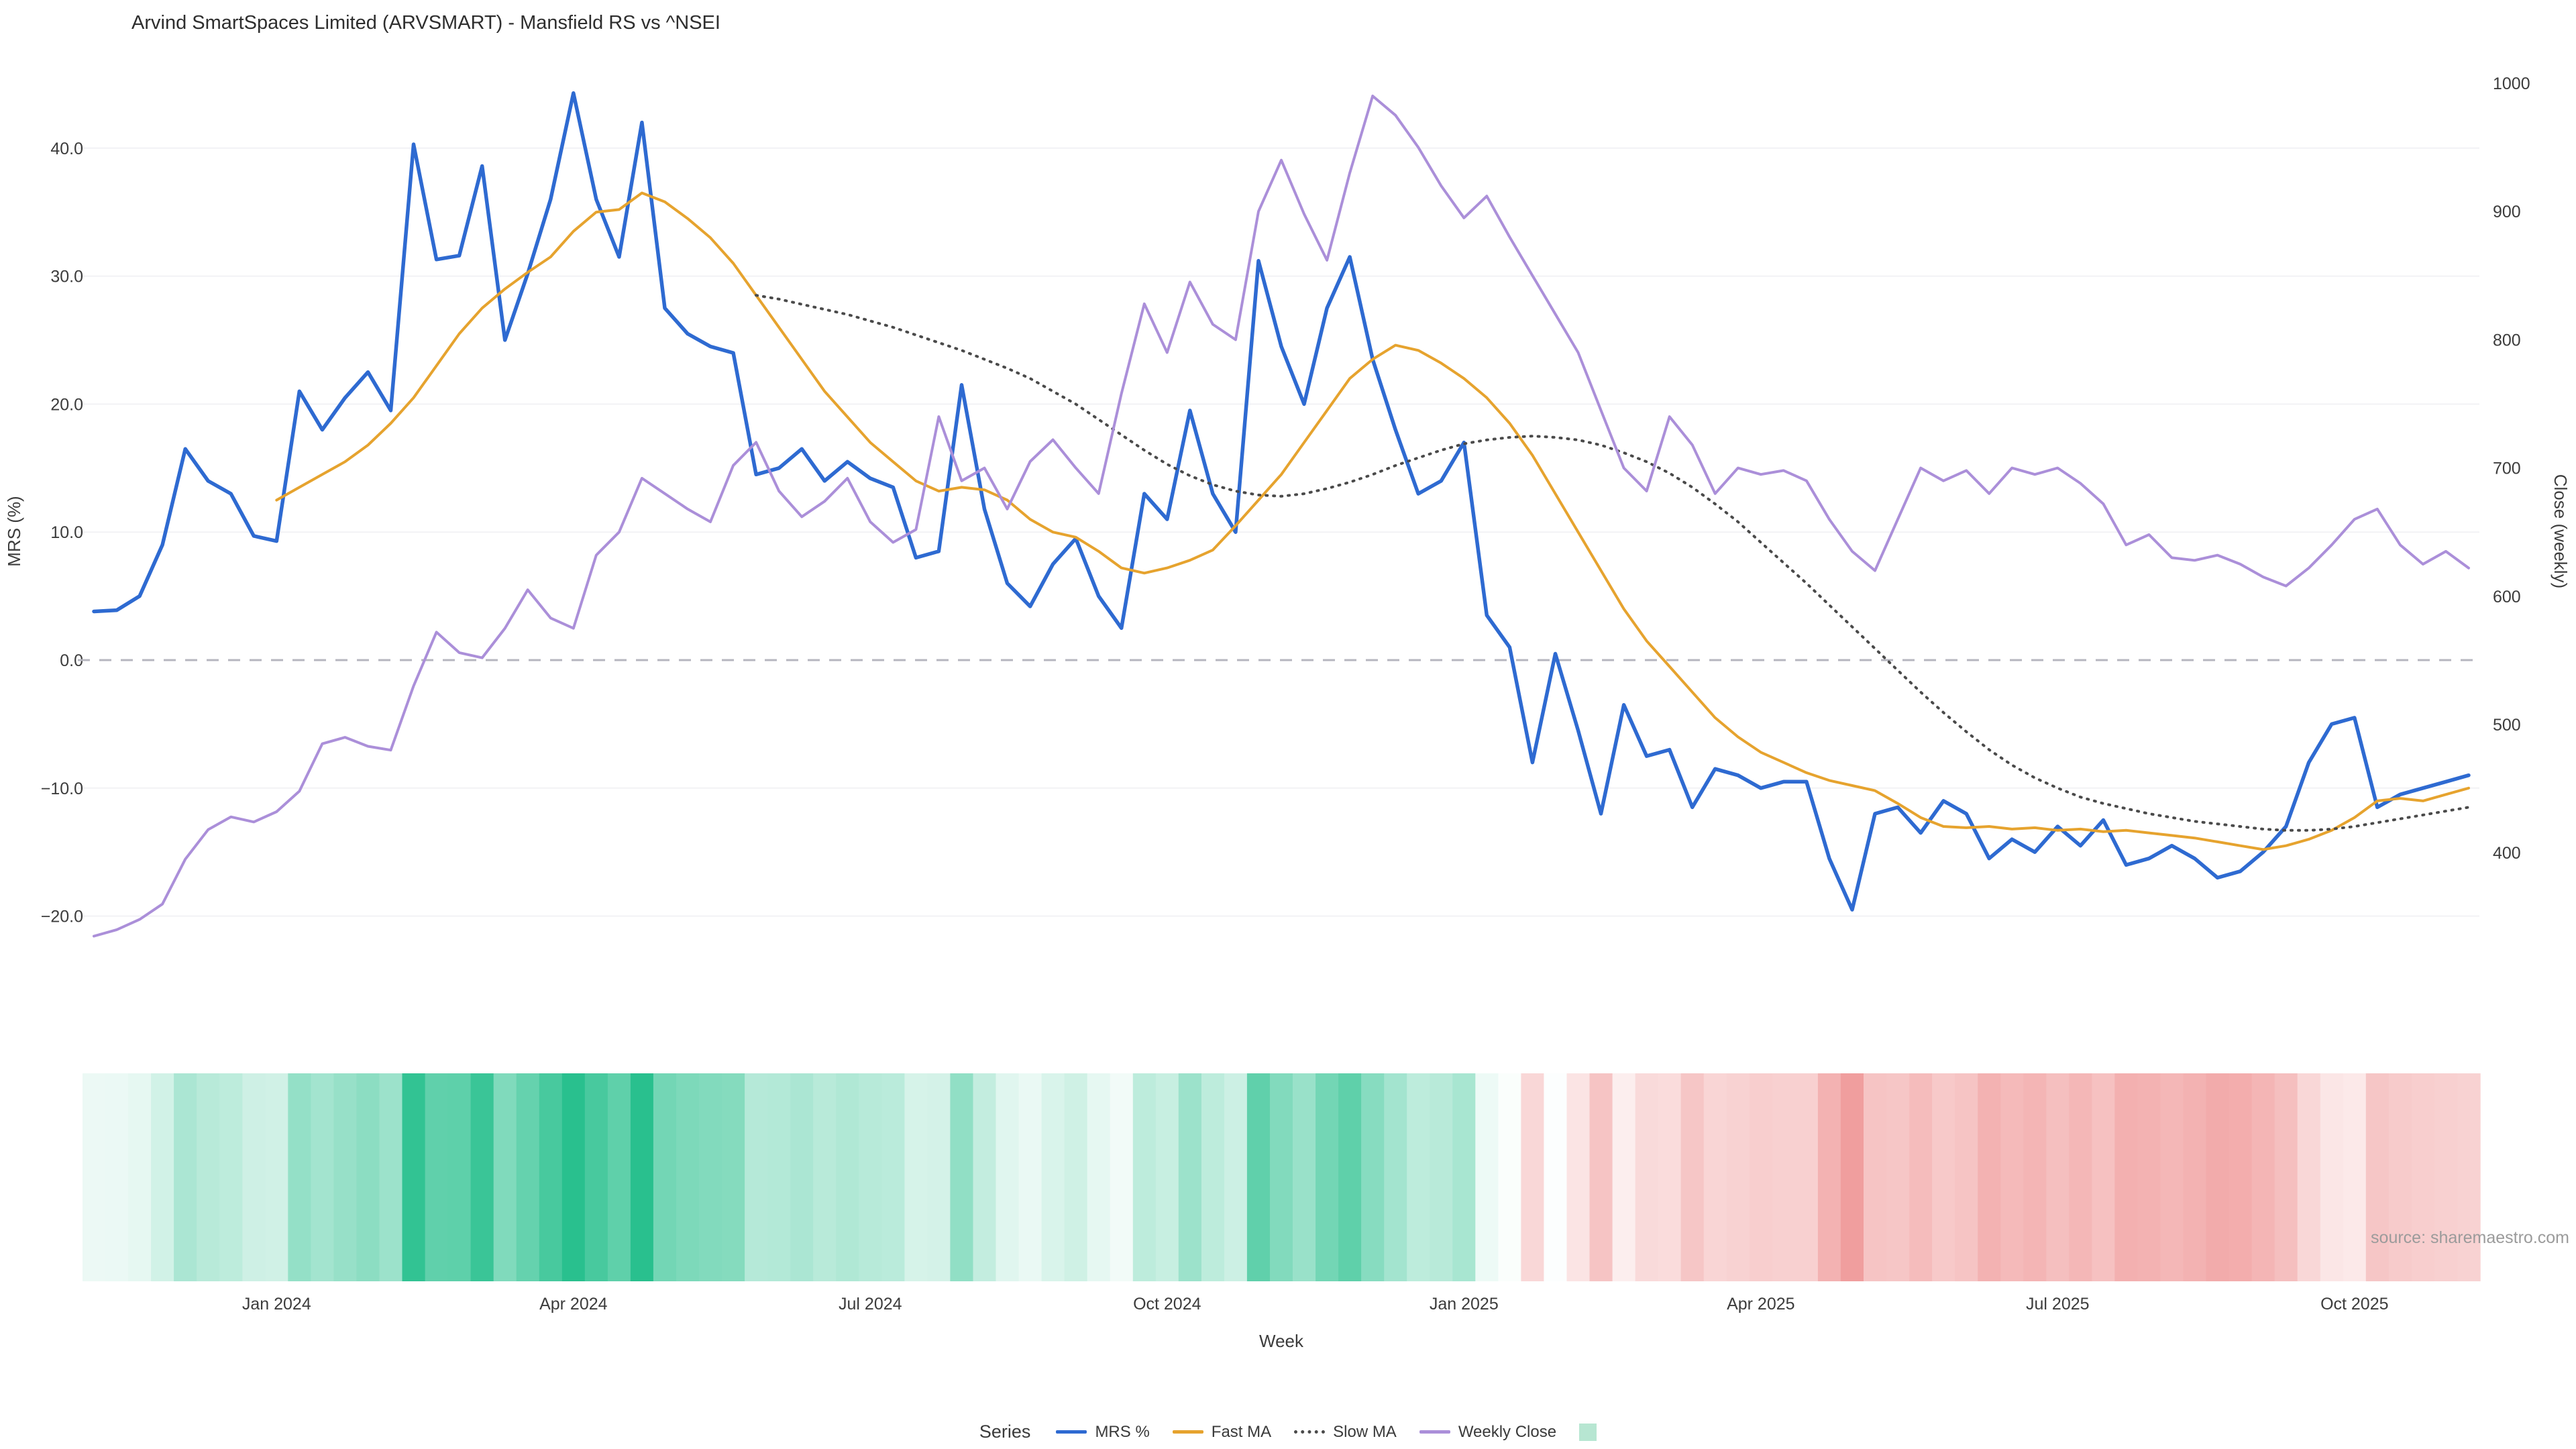 The image size is (2576, 1449). What do you see at coordinates (1187, 1432) in the screenshot?
I see `fast-ma-swatch` at bounding box center [1187, 1432].